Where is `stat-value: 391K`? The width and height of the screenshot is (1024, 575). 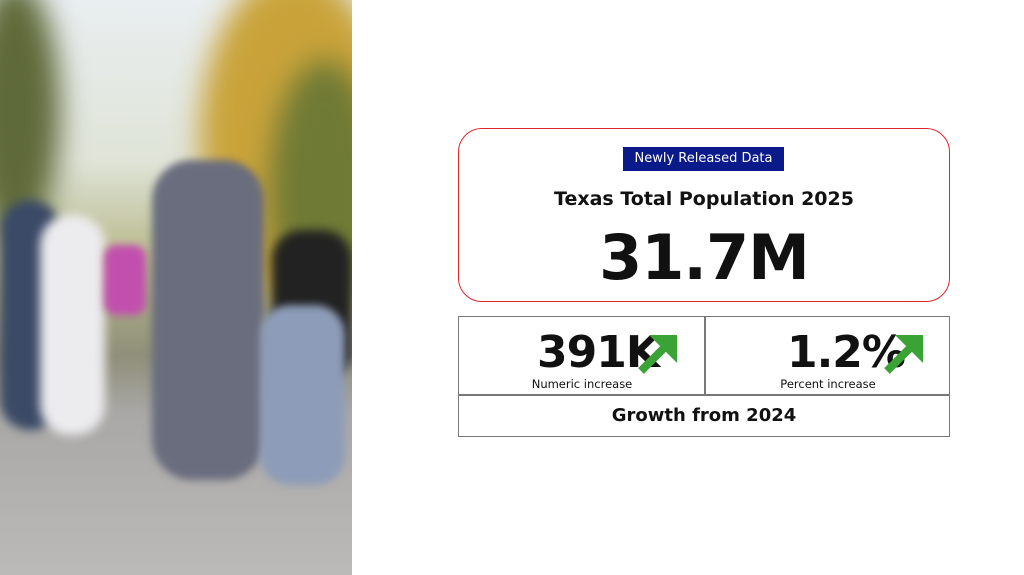
stat-value: 391K is located at coordinates (598, 352).